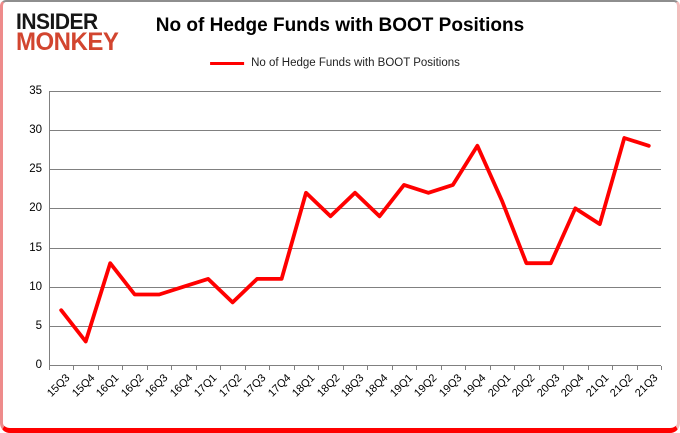  Describe the element at coordinates (355, 365) in the screenshot. I see `x-axis-line` at that location.